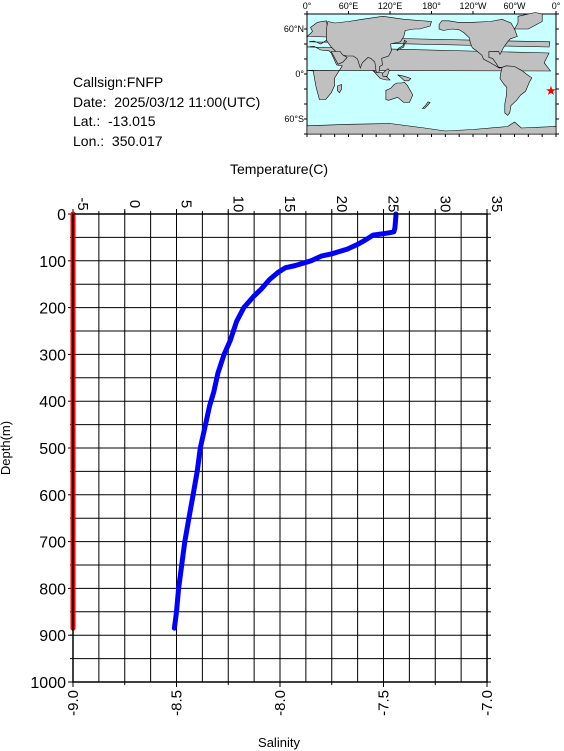  I want to click on salinity-tick-label: -7.5, so click(384, 703).